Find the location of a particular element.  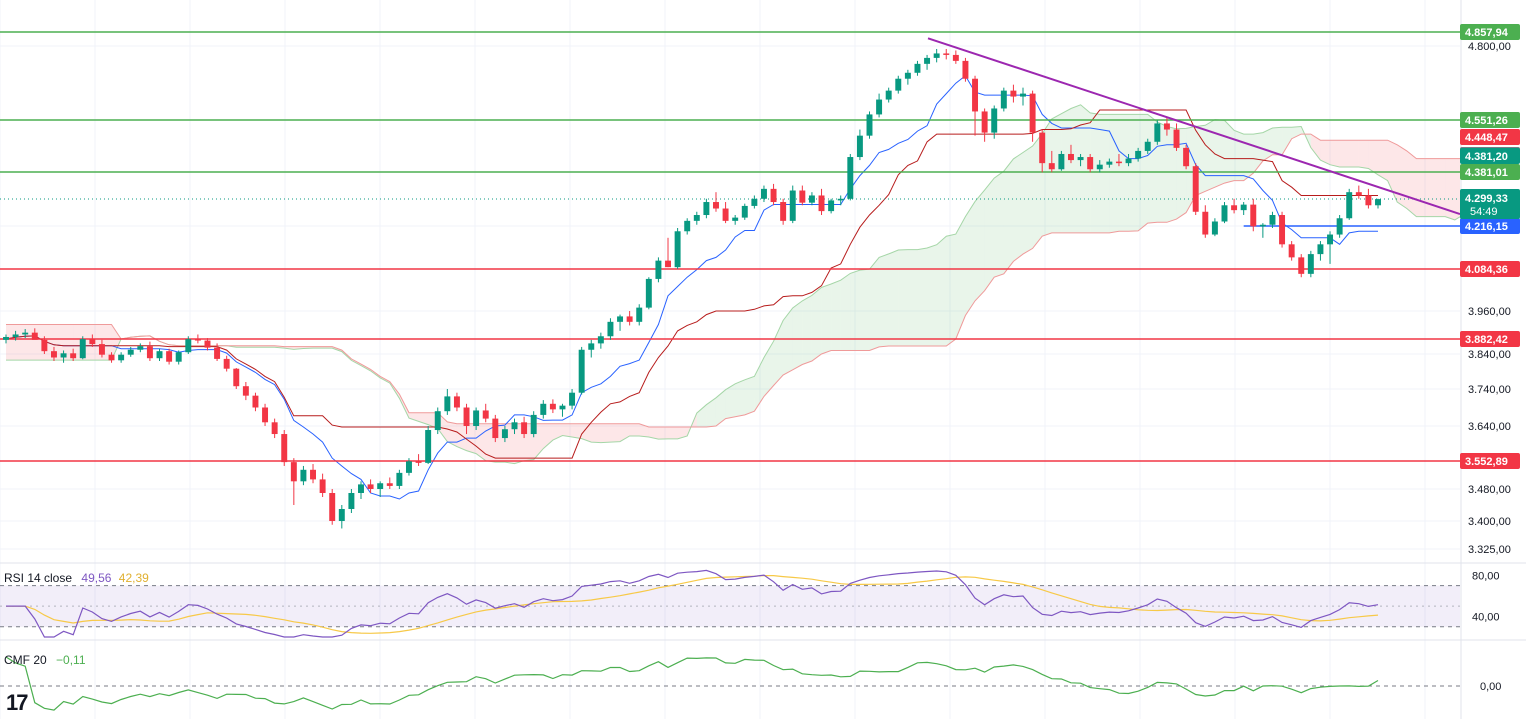

last-price-tag-bg is located at coordinates (1490, 204).